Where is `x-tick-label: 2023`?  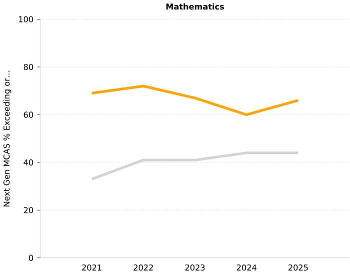 x-tick-label: 2023 is located at coordinates (195, 267).